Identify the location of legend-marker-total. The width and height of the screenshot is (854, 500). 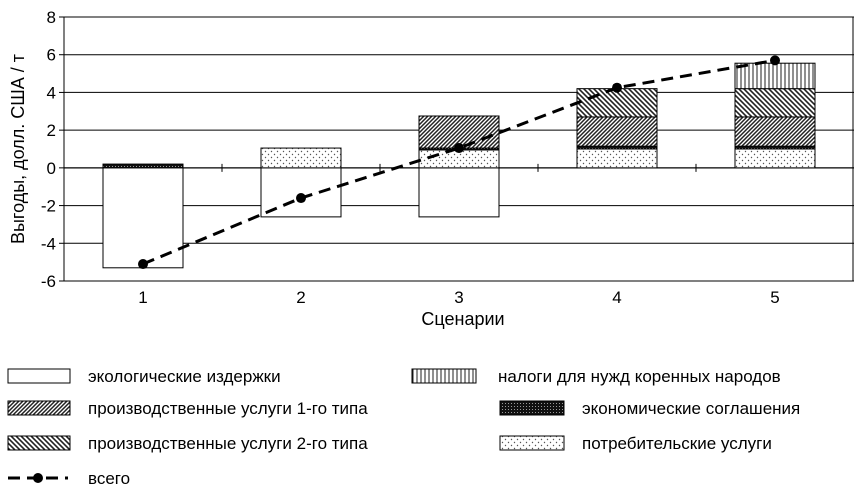
(38, 478).